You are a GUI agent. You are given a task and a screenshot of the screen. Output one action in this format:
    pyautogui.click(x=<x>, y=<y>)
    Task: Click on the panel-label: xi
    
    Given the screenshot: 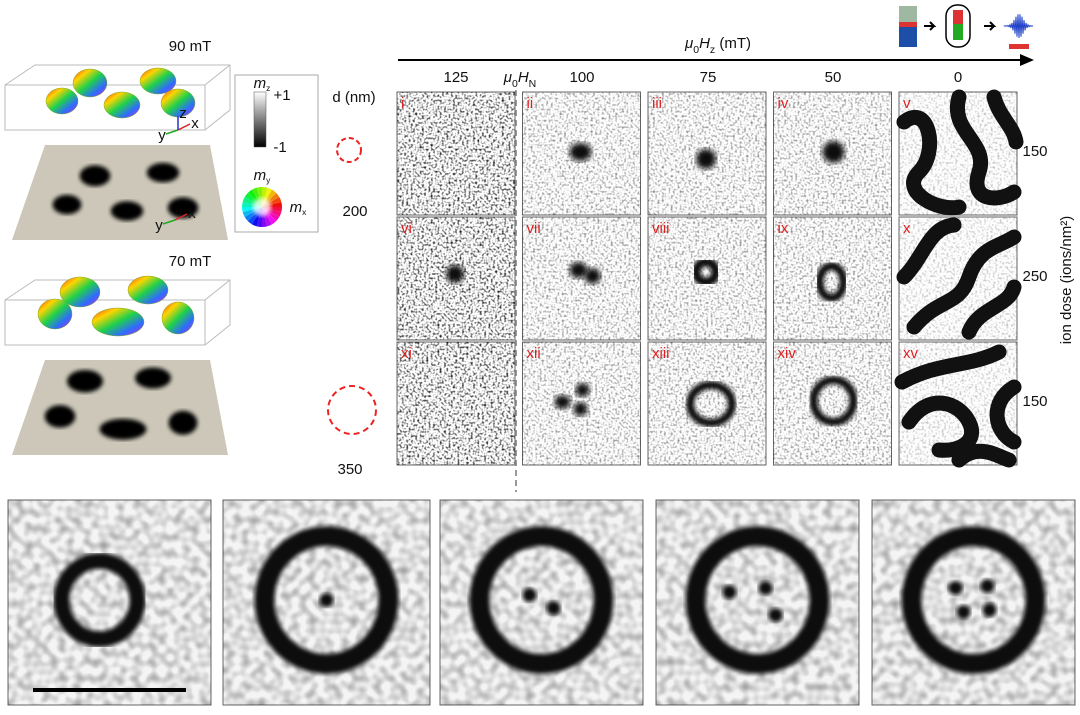 What is the action you would take?
    pyautogui.click(x=406, y=353)
    